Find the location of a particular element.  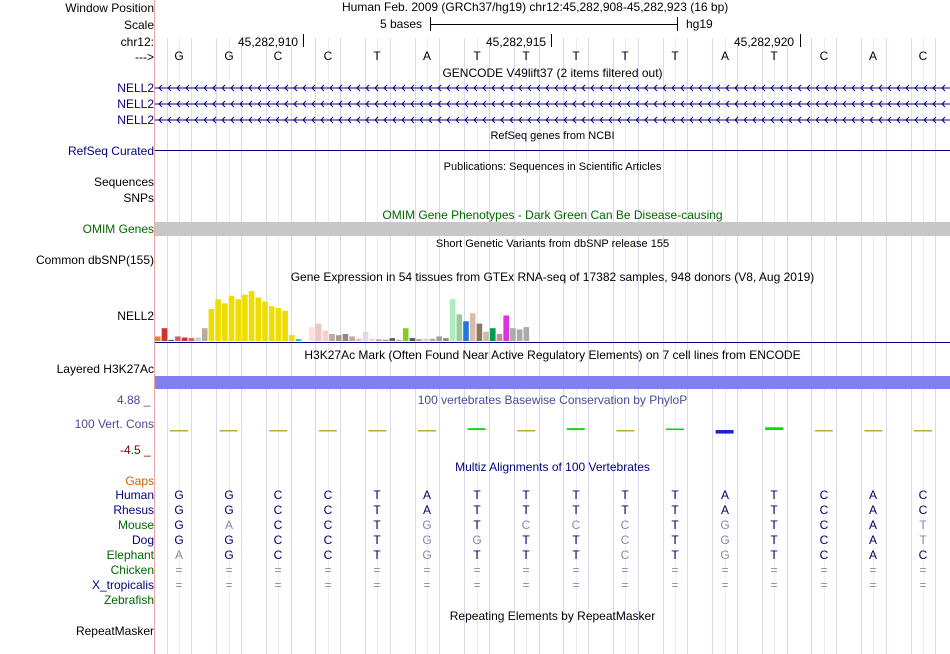

gencode-track-title: GENCODE V49lift37 (2 items filtered out) is located at coordinates (552, 73).